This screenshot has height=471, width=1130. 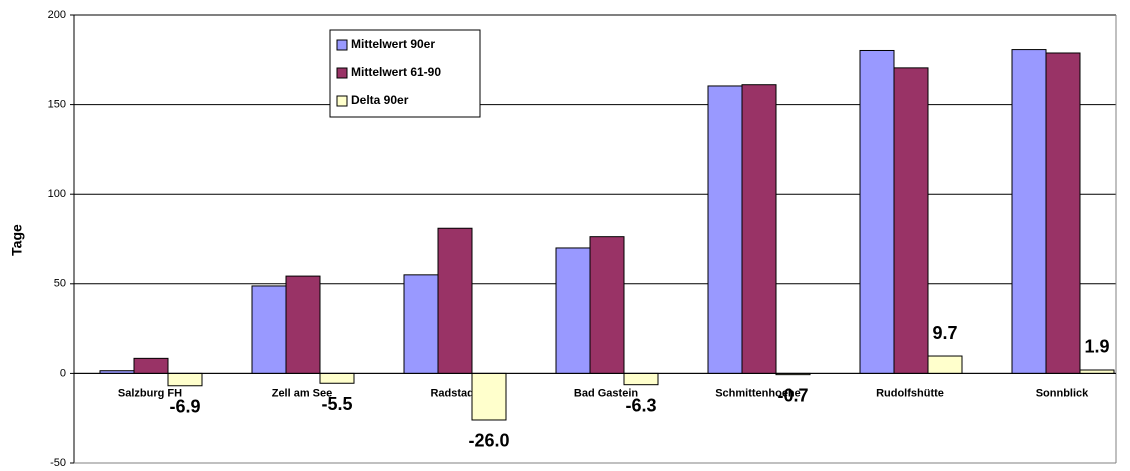 I want to click on y-tick-label: 200, so click(x=57, y=15).